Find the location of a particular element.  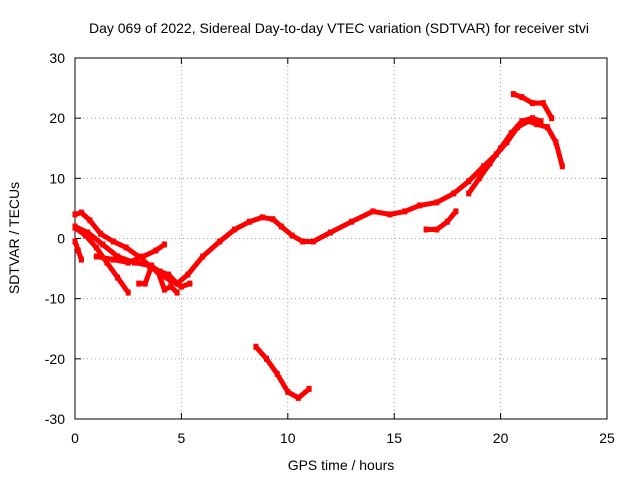

y-tick-label: -20 is located at coordinates (55, 359).